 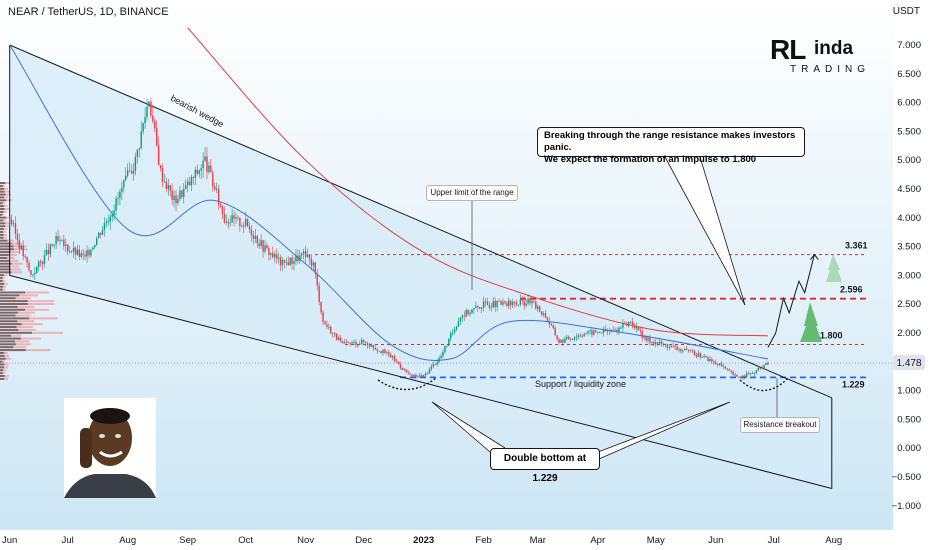 What do you see at coordinates (830, 69) in the screenshot?
I see `logo-subtitle: TRADING` at bounding box center [830, 69].